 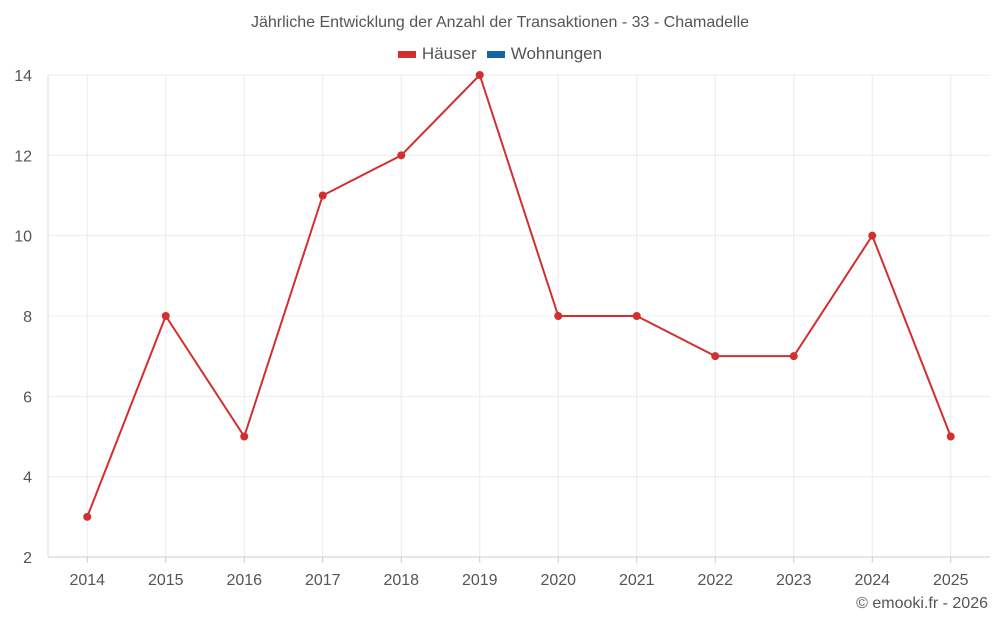 What do you see at coordinates (872, 580) in the screenshot?
I see `x-tick-label: 2024` at bounding box center [872, 580].